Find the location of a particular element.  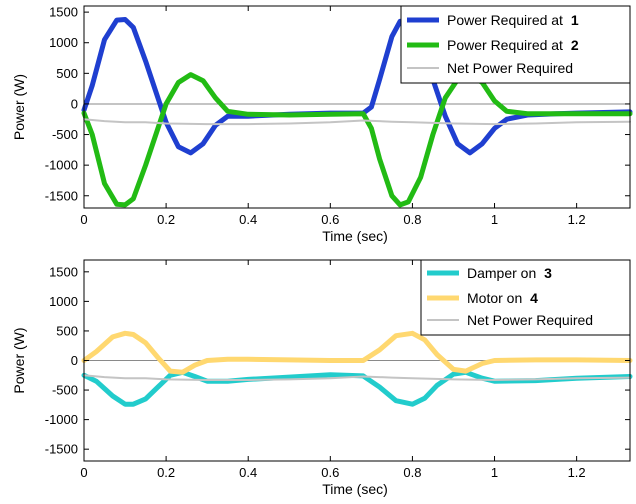

legend-box is located at coordinates (515, 44).